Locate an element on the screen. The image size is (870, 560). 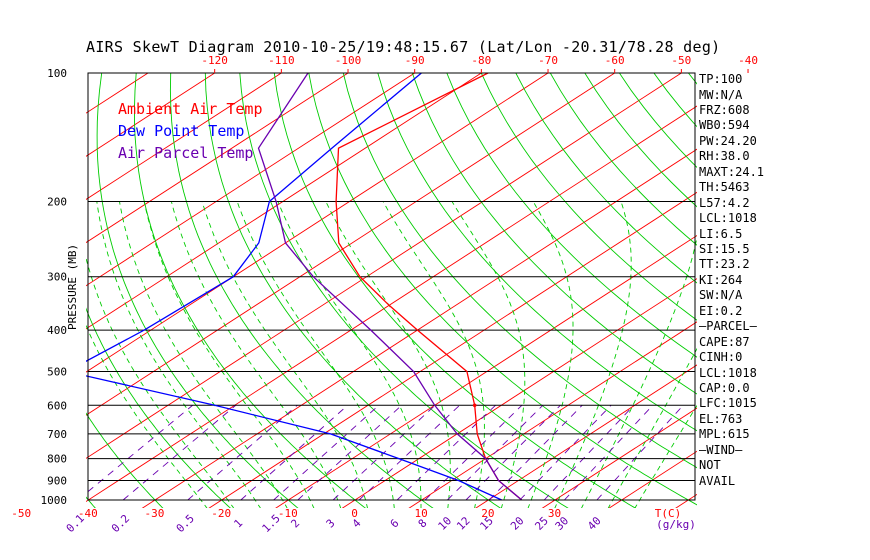
top-temp-tick-label: -110 is located at coordinates (281, 60).